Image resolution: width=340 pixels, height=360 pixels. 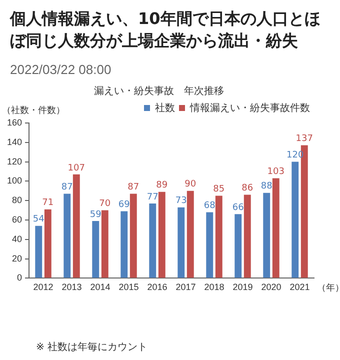 I want to click on x-axis-title: （年）, so click(x=328, y=288).